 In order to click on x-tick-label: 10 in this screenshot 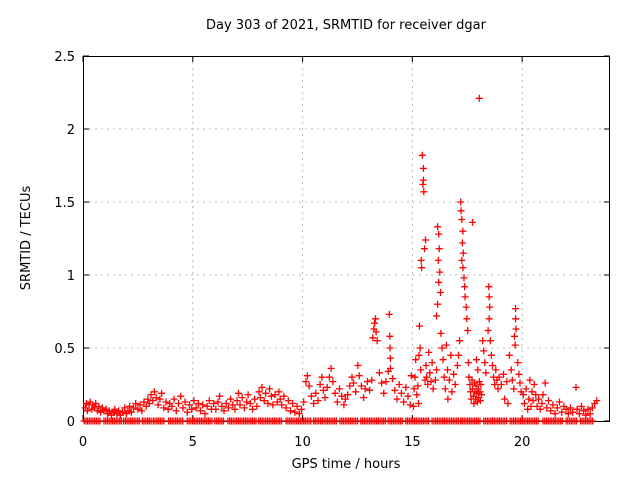, I will do `click(302, 442)`.